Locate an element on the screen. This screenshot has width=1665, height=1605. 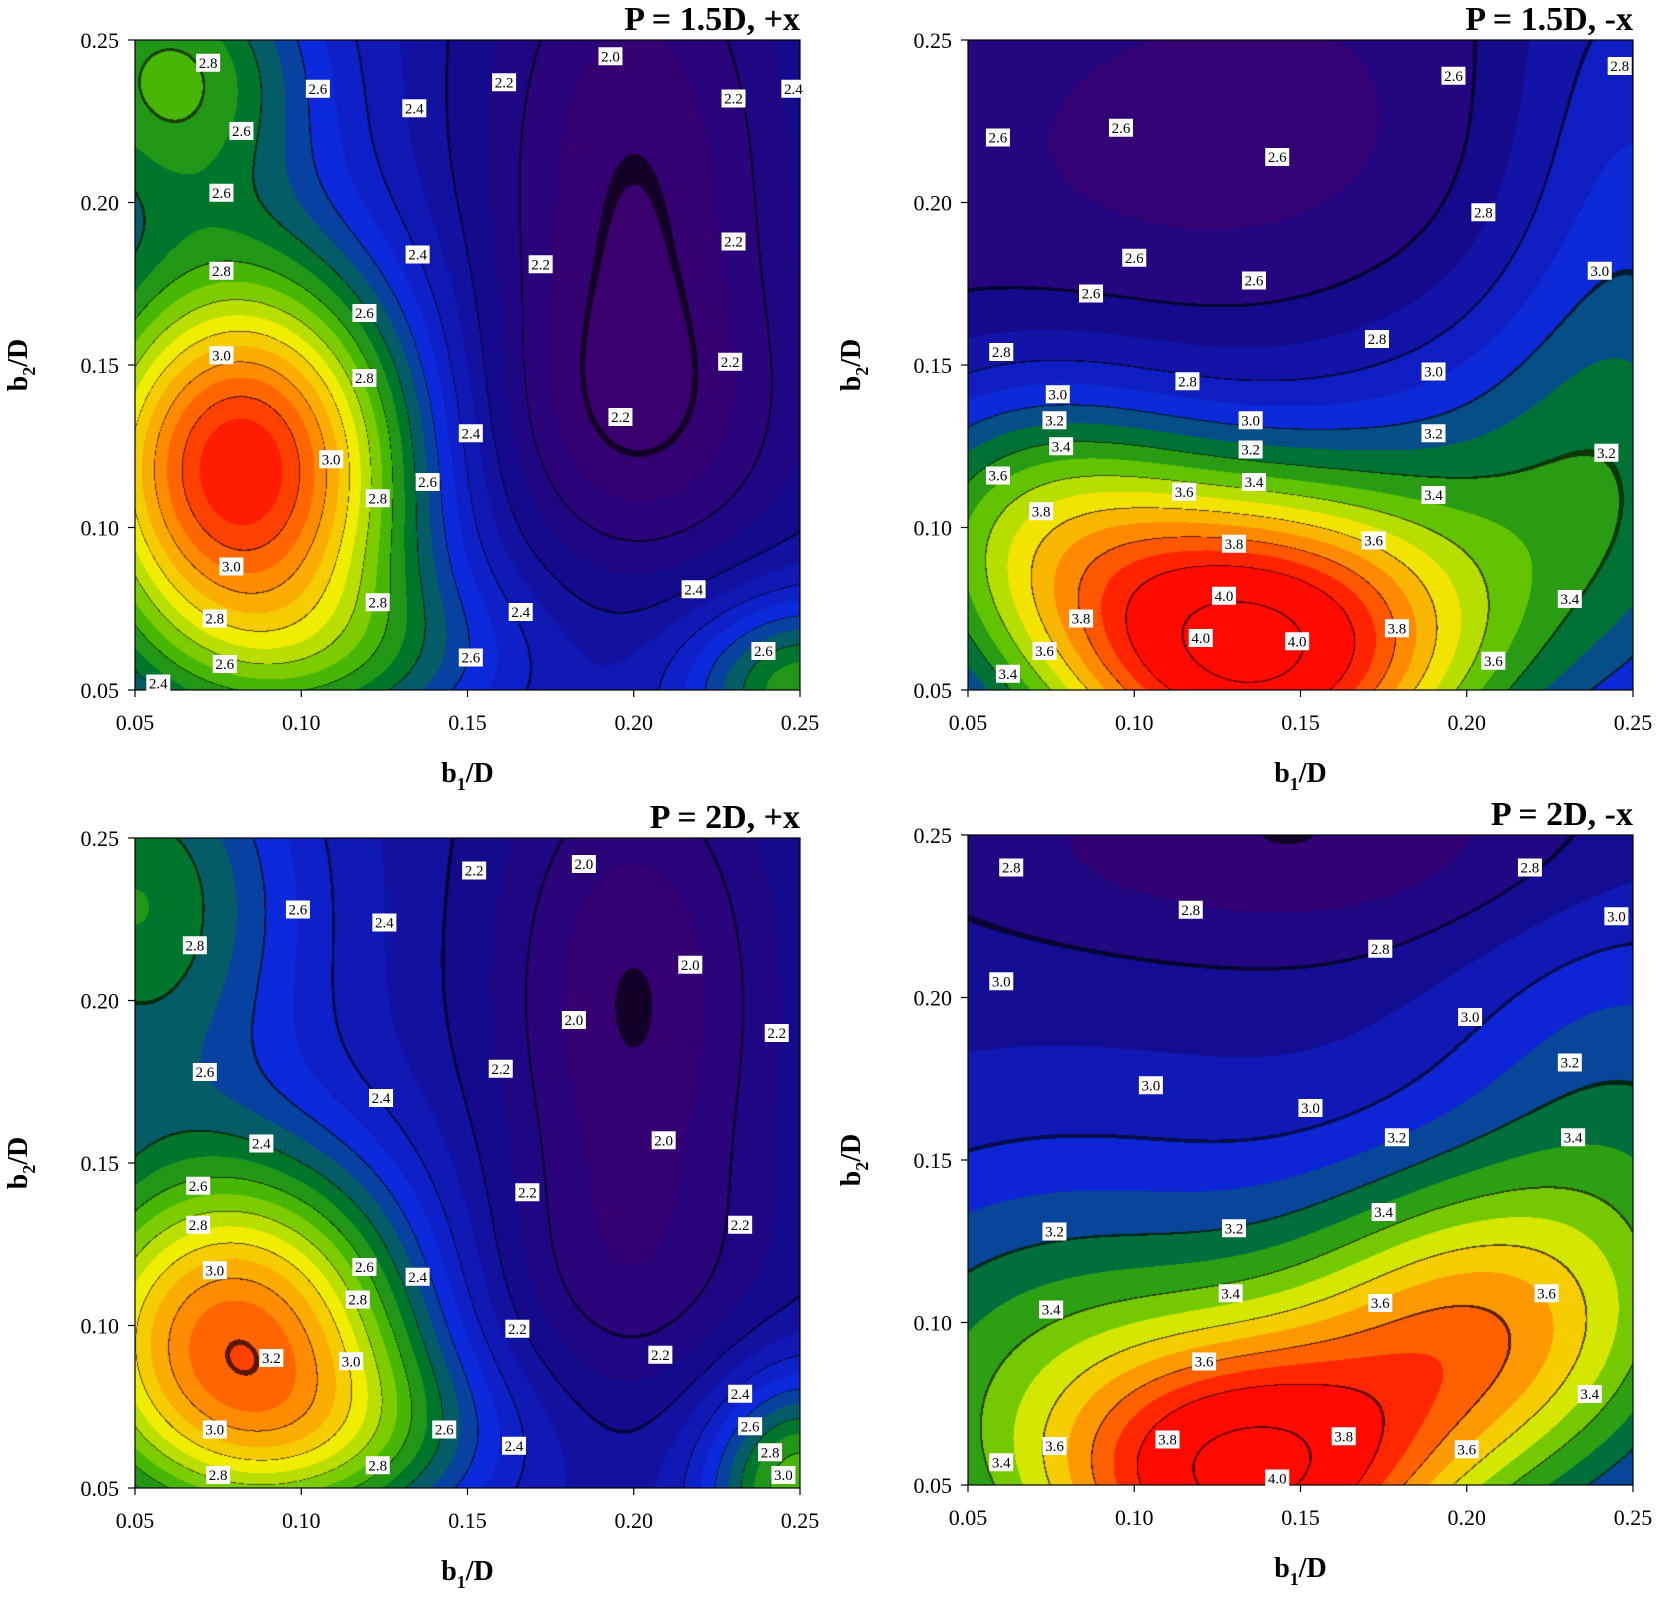
y-tick-label: 0.05 is located at coordinates (100, 690).